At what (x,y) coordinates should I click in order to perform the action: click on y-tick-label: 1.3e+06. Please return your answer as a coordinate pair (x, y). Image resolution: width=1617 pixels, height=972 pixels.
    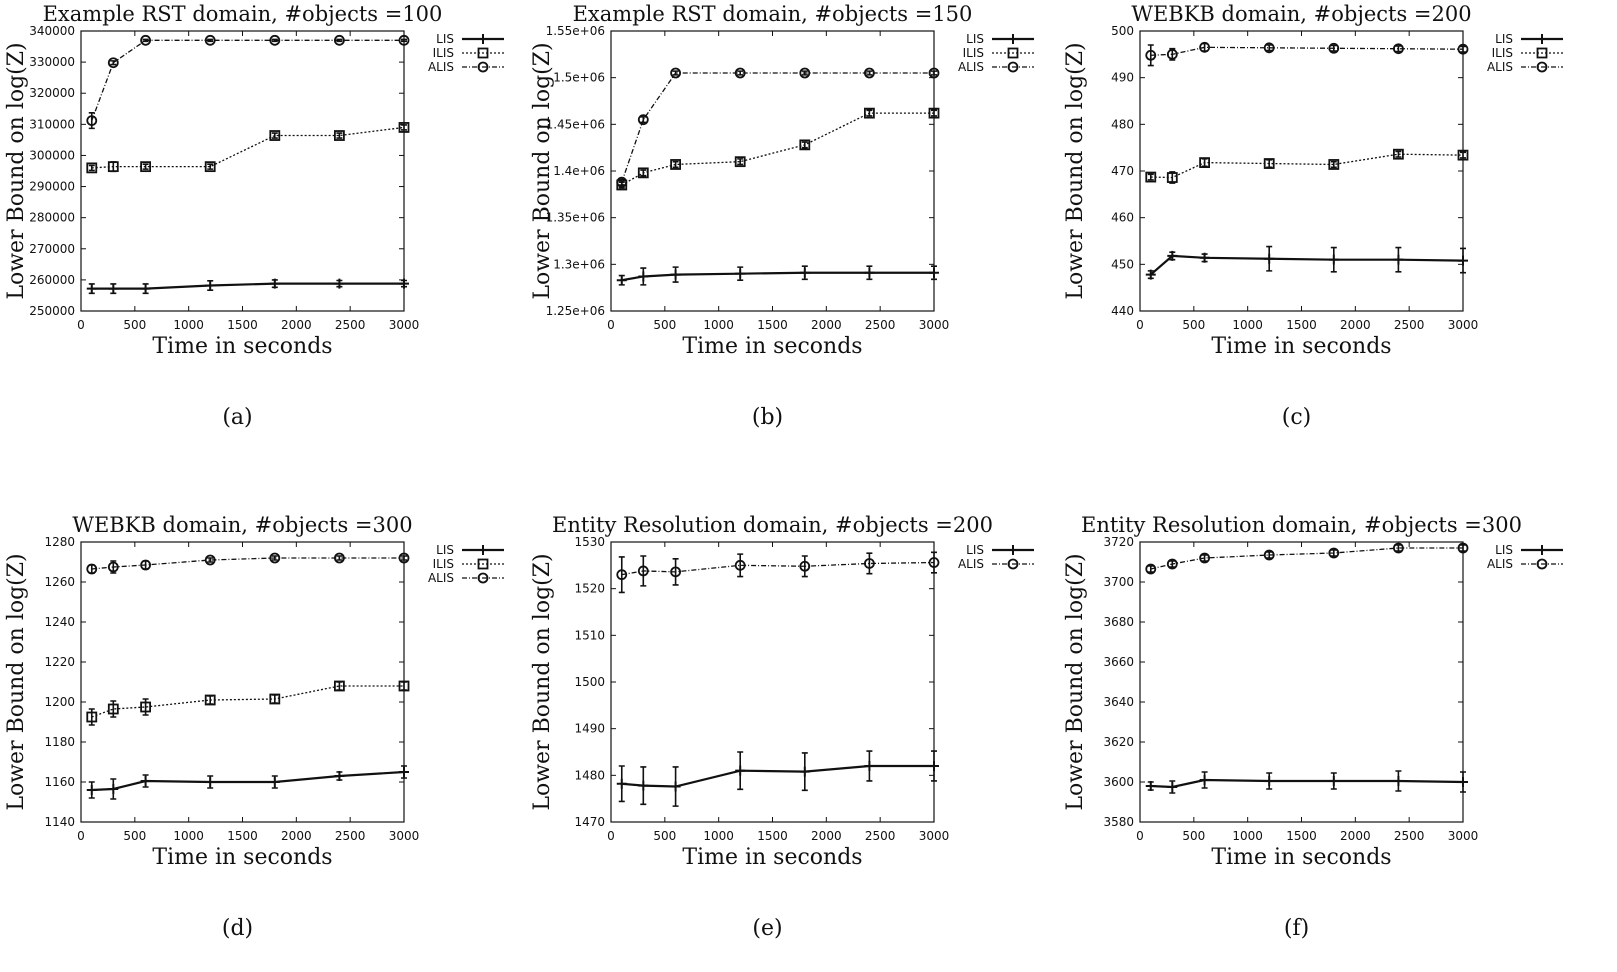
    Looking at the image, I should click on (579, 264).